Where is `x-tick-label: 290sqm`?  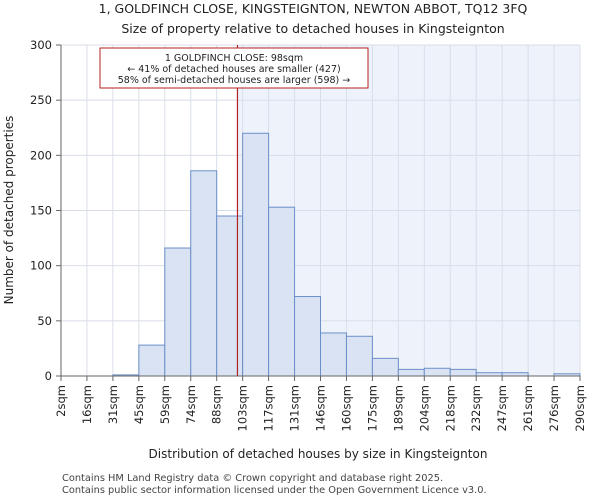
x-tick-label: 290sqm is located at coordinates (580, 408).